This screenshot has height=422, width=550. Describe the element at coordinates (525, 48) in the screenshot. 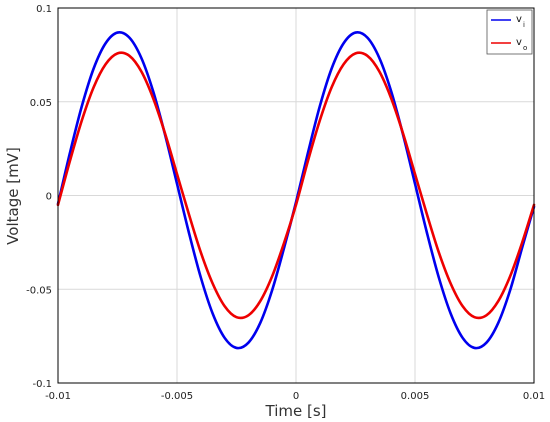

I see `legend-sub-vo: o` at that location.